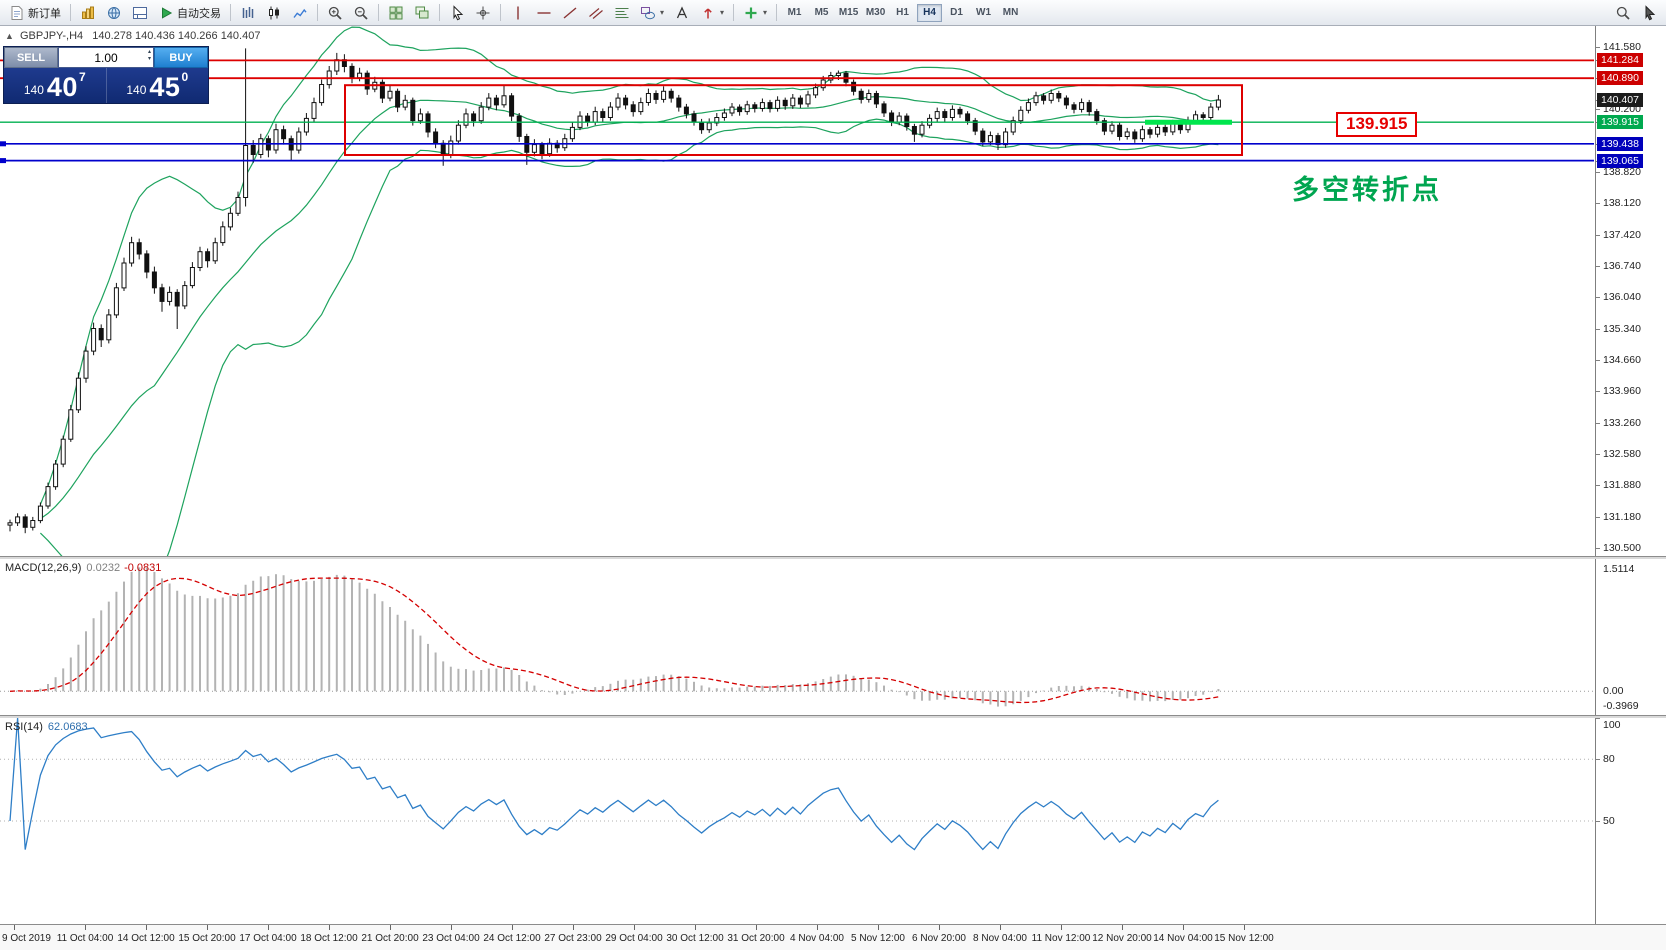 The image size is (1666, 950). I want to click on sell-button: SELL, so click(31, 57).